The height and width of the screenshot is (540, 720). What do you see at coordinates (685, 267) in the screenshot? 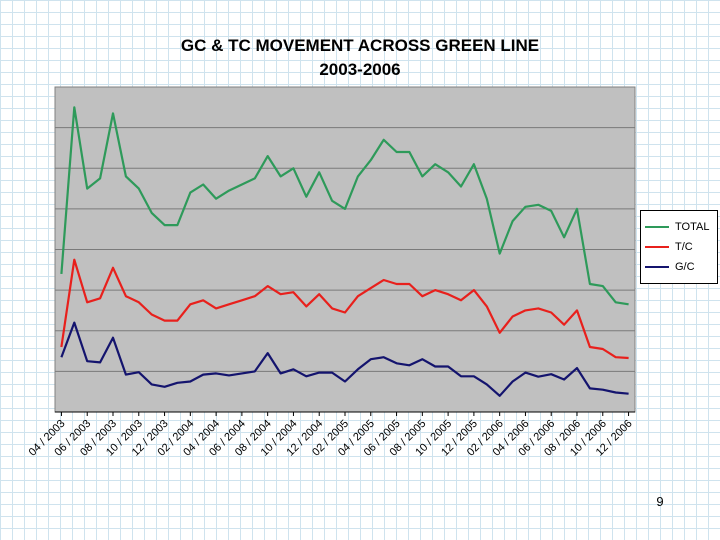
I see `legend-label-gc: G/C` at bounding box center [685, 267].